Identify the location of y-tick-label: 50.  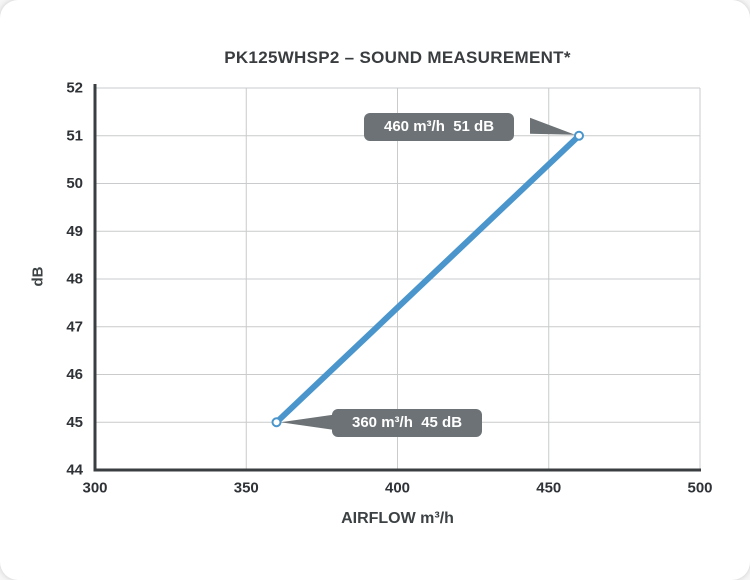
(74, 183).